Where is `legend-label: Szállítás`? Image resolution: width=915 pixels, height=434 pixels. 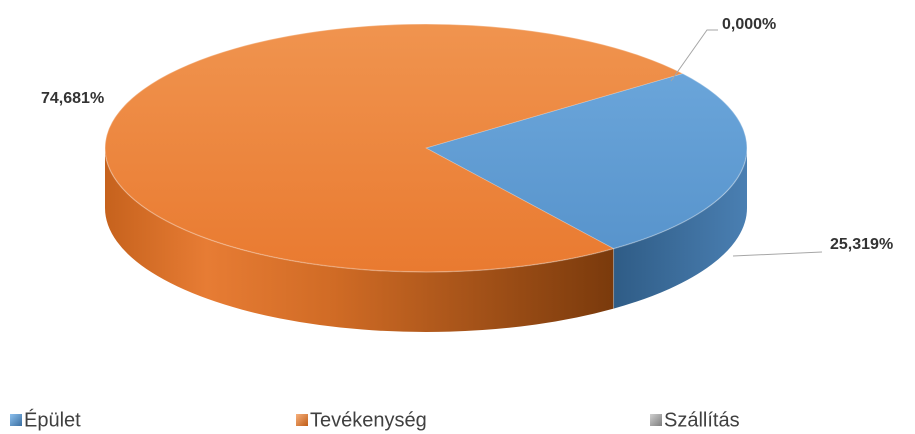 legend-label: Szállítás is located at coordinates (702, 420).